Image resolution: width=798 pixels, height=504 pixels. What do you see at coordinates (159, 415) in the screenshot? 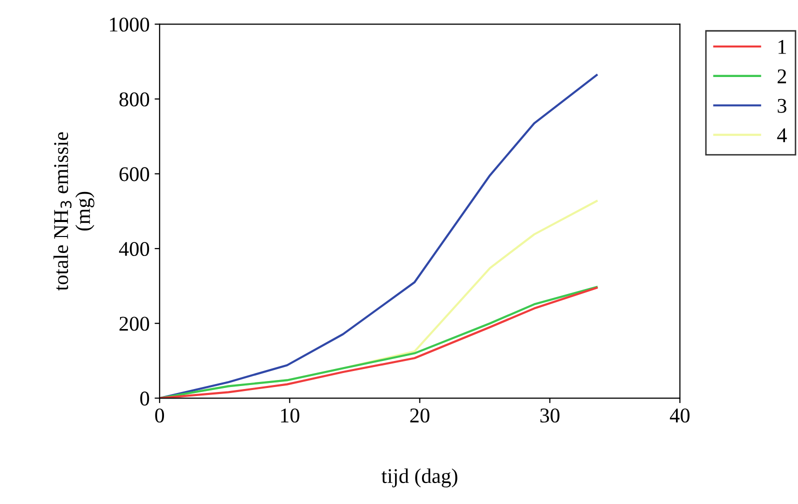
I see `x-tick-label: 0` at bounding box center [159, 415].